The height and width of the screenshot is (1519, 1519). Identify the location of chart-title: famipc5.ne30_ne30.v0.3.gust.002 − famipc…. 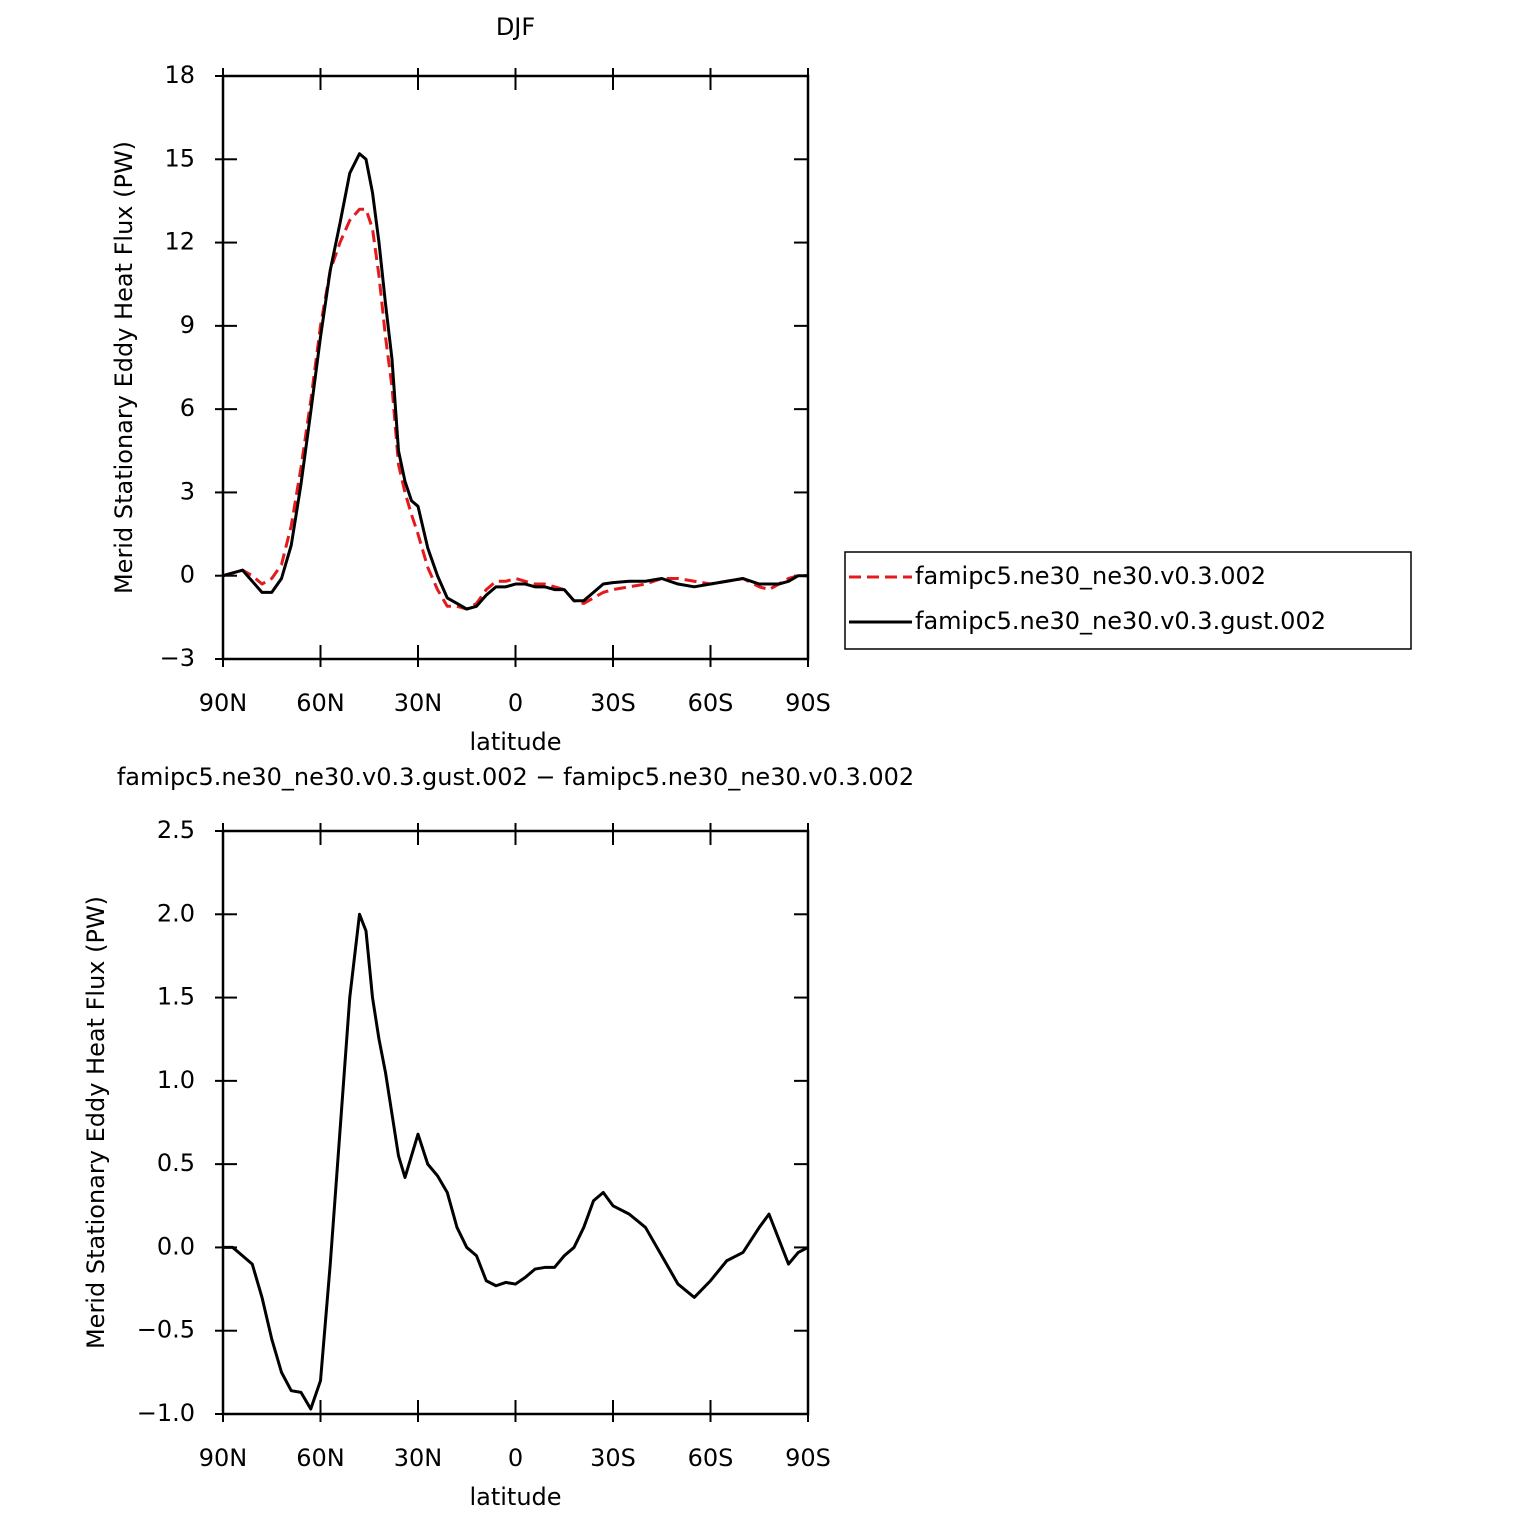
(515, 777).